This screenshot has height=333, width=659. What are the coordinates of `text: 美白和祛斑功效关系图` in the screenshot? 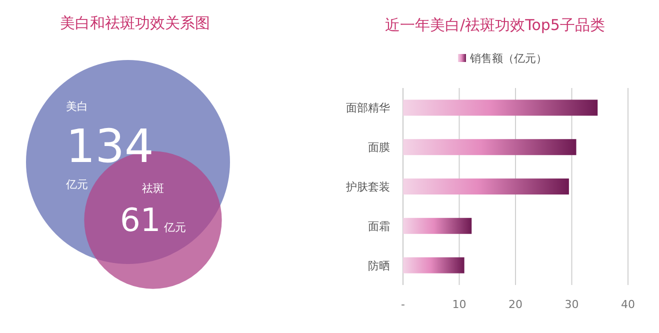 It's located at (135, 23).